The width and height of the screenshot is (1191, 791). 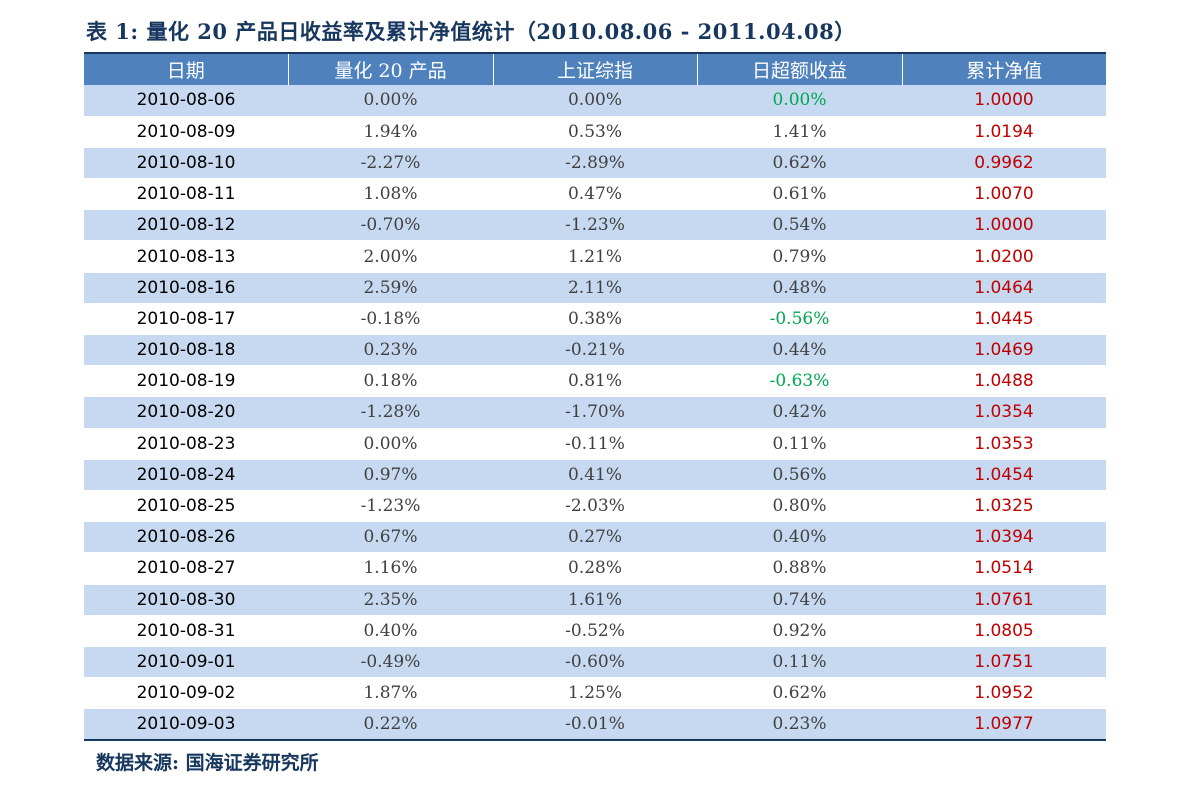 I want to click on cell-index-return: 0.47%, so click(x=595, y=194).